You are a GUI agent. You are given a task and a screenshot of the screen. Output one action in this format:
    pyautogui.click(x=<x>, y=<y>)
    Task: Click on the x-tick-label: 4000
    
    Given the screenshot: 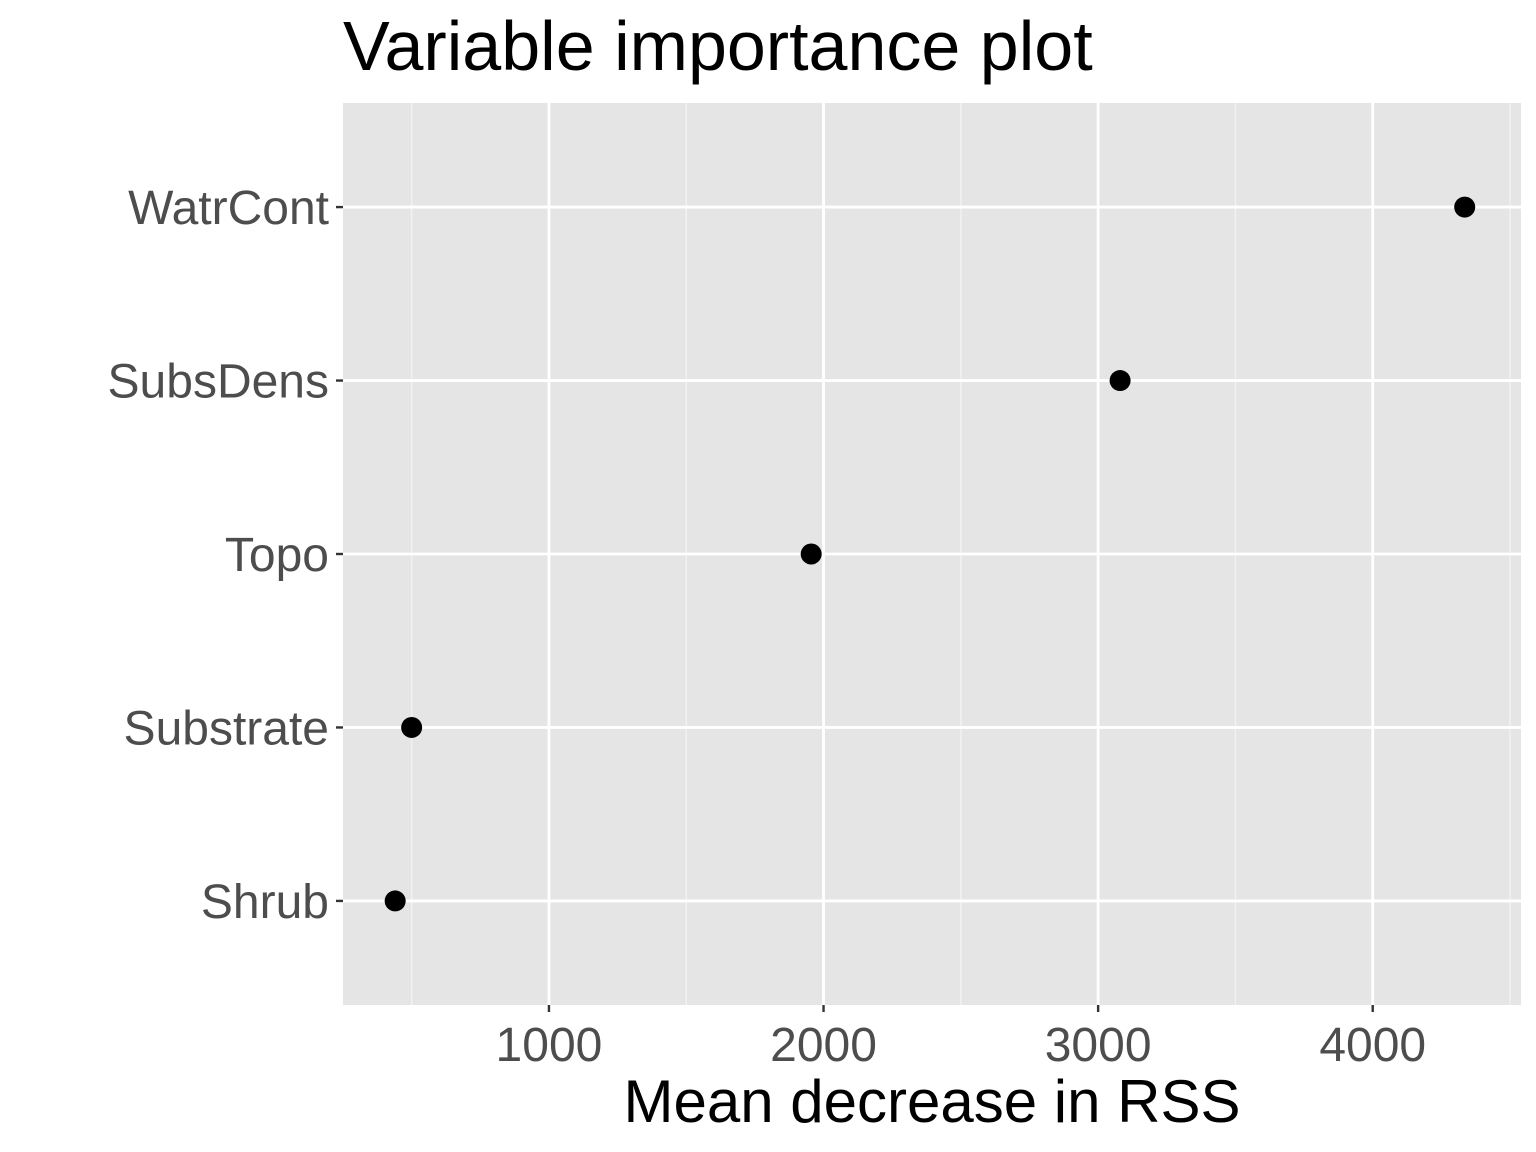 What is the action you would take?
    pyautogui.click(x=1372, y=1045)
    